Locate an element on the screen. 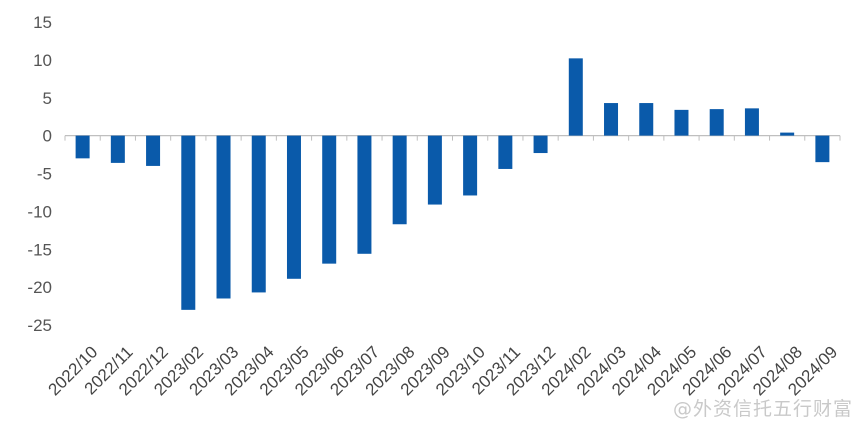  y-tick-label: 5 is located at coordinates (47, 98).